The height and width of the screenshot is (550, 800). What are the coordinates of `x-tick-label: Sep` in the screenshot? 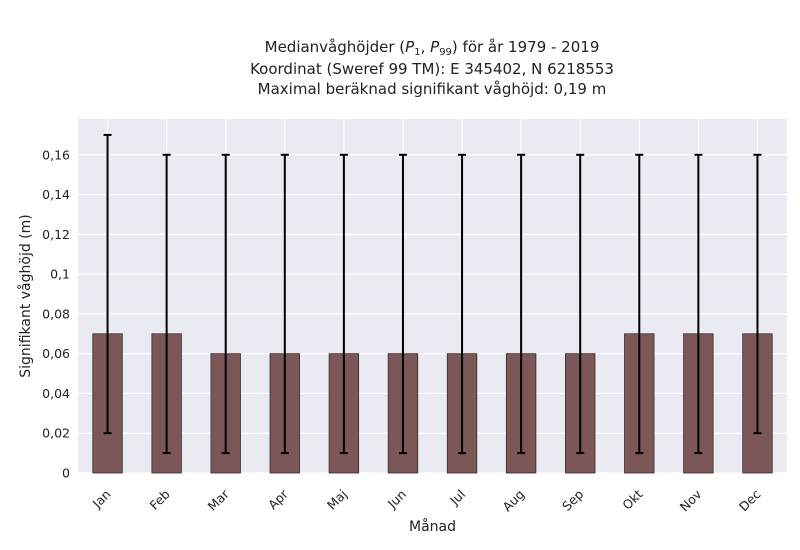 It's located at (572, 499).